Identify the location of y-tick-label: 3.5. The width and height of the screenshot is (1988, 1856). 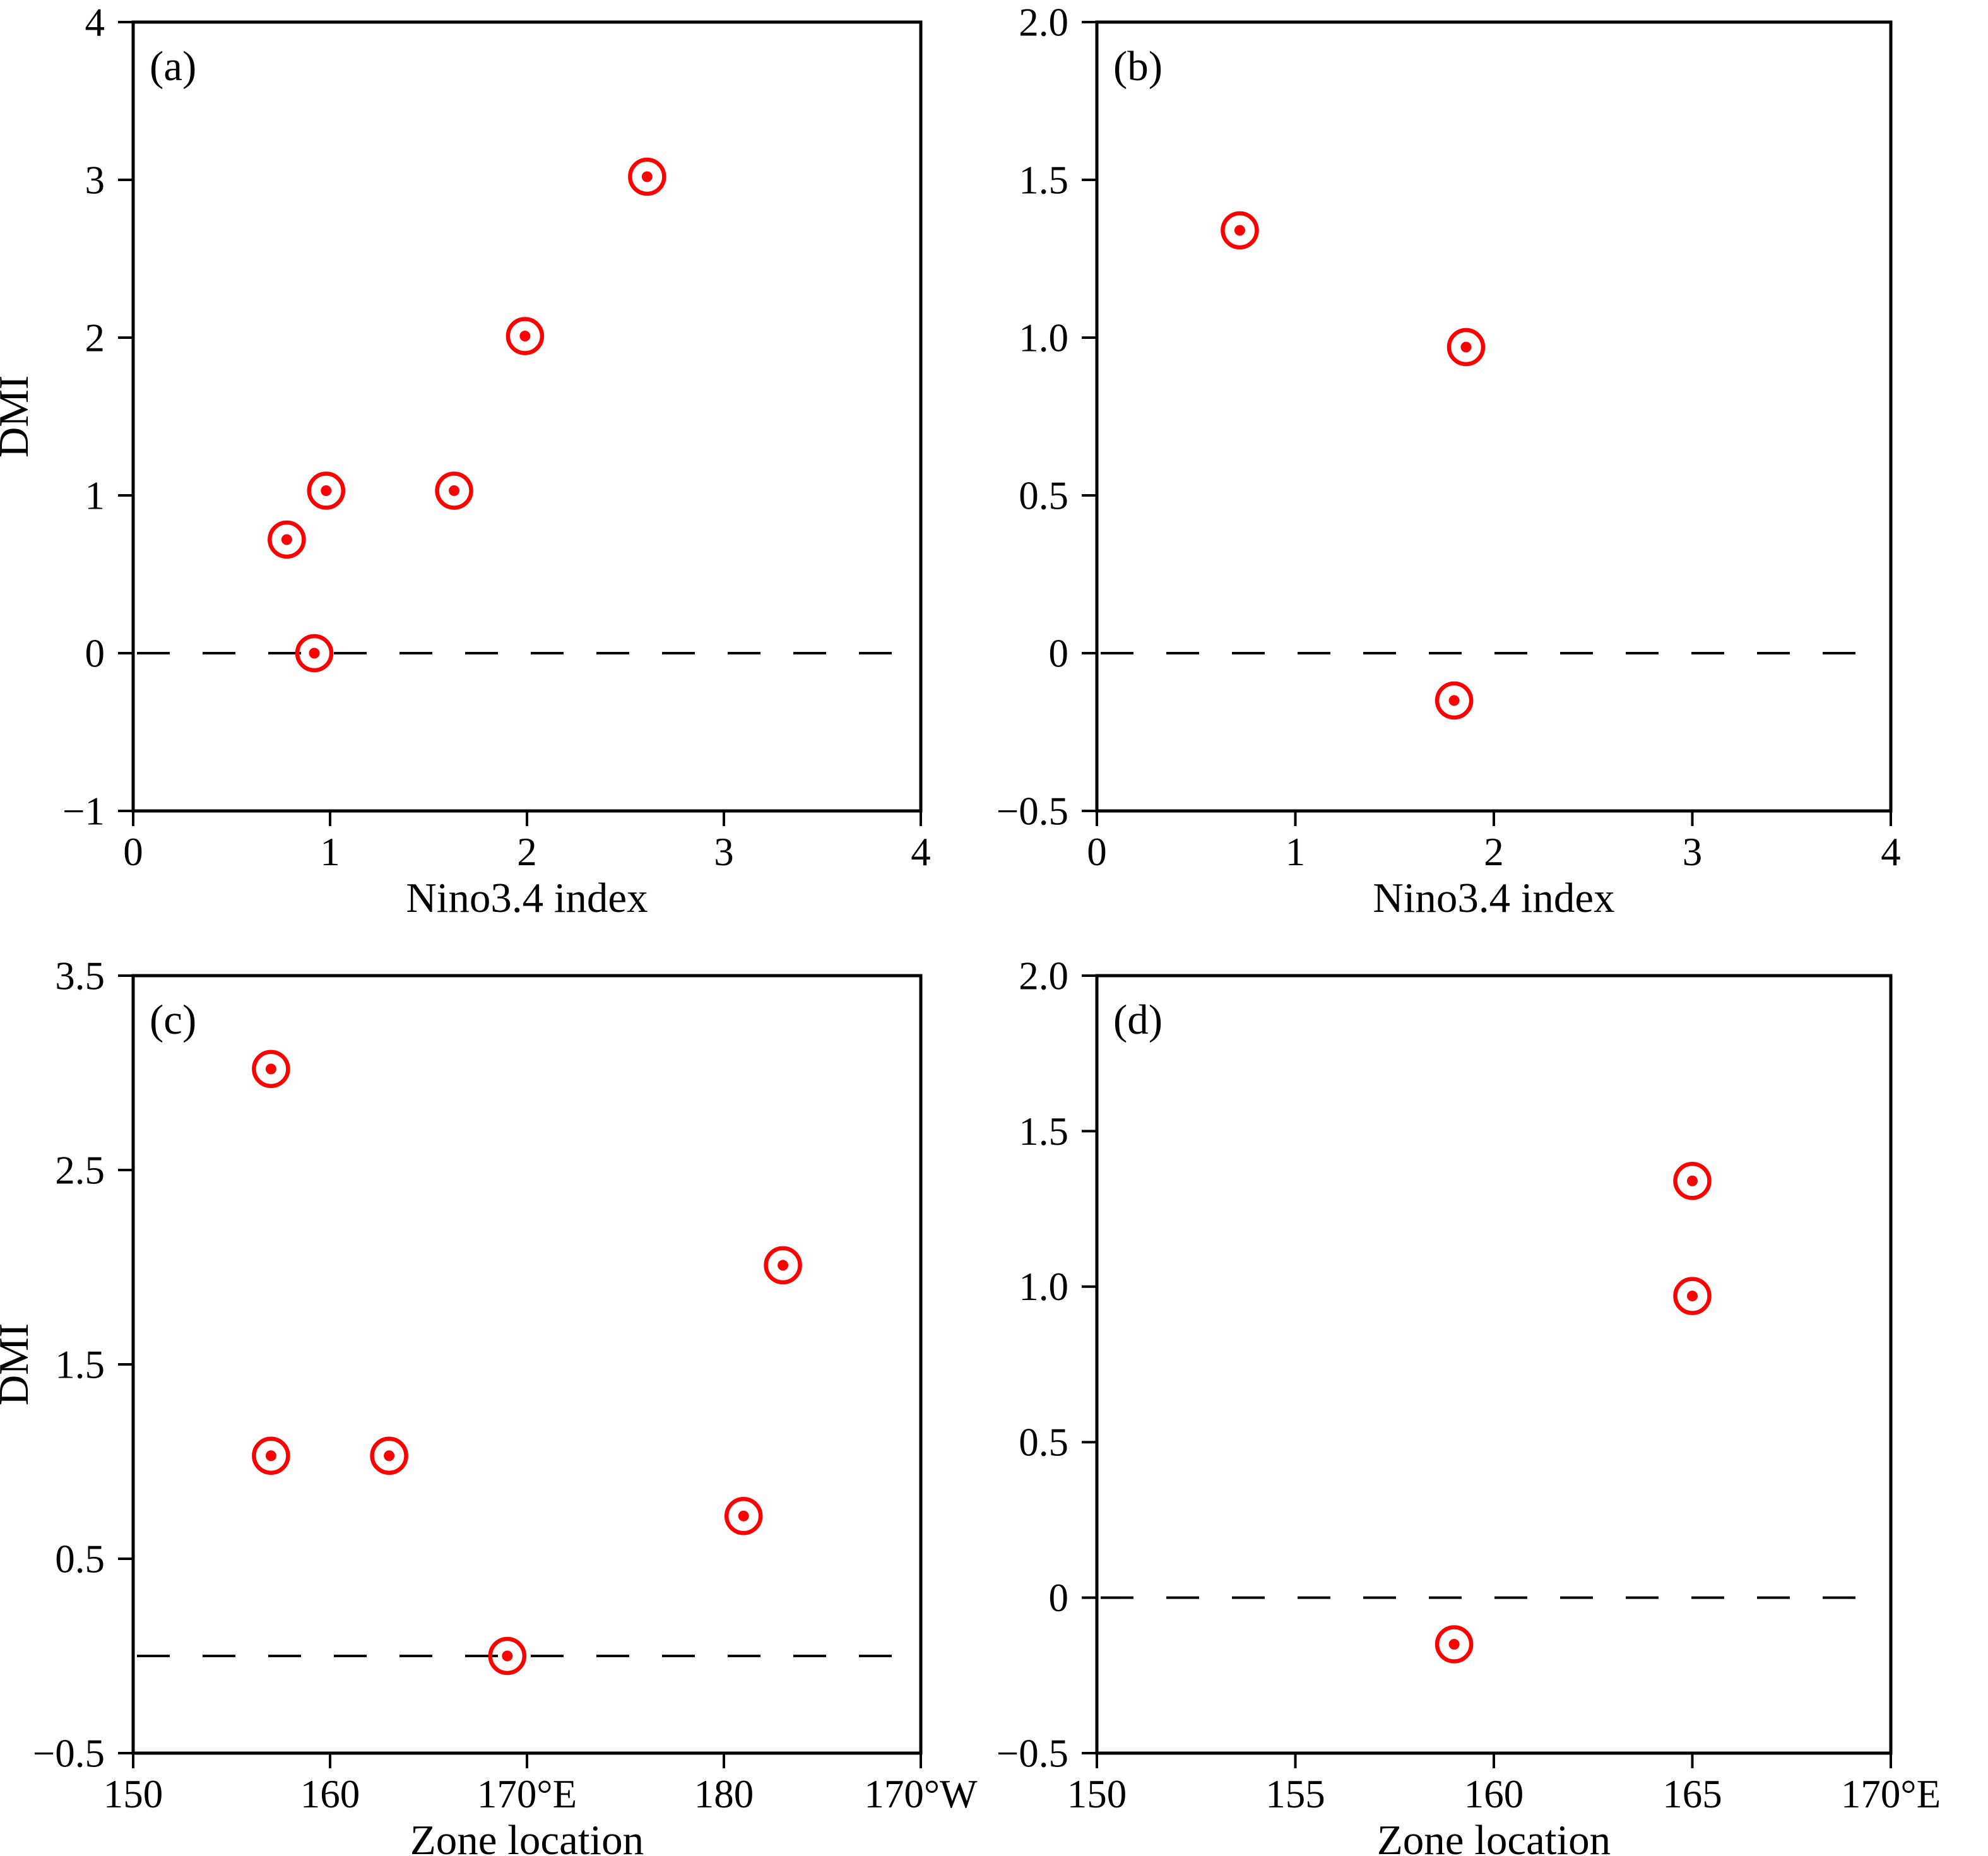
(80, 976).